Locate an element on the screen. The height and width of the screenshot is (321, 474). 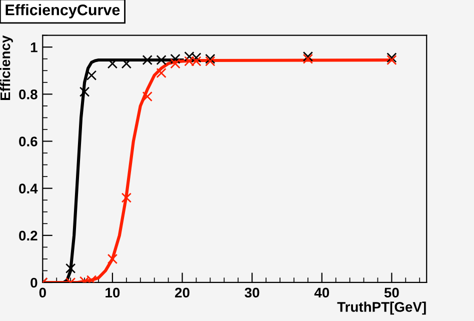
y-tick-label: 0.6 is located at coordinates (28, 141).